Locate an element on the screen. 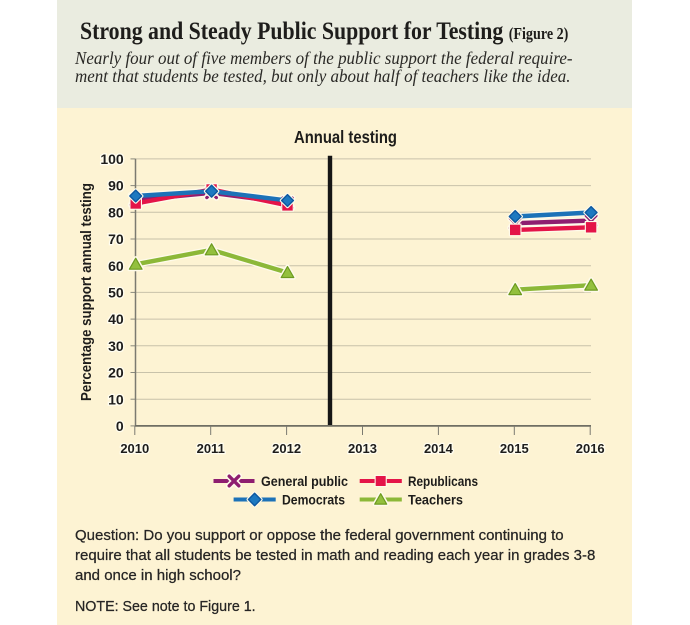 The height and width of the screenshot is (625, 690). svg-text: 40 is located at coordinates (116, 319).